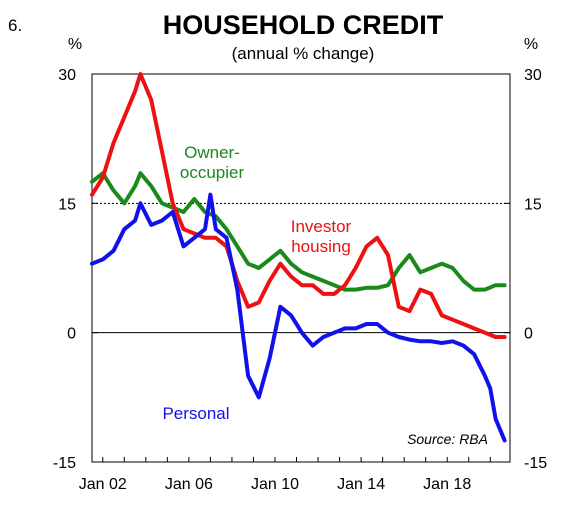  I want to click on right-axis-unit: %, so click(531, 44).